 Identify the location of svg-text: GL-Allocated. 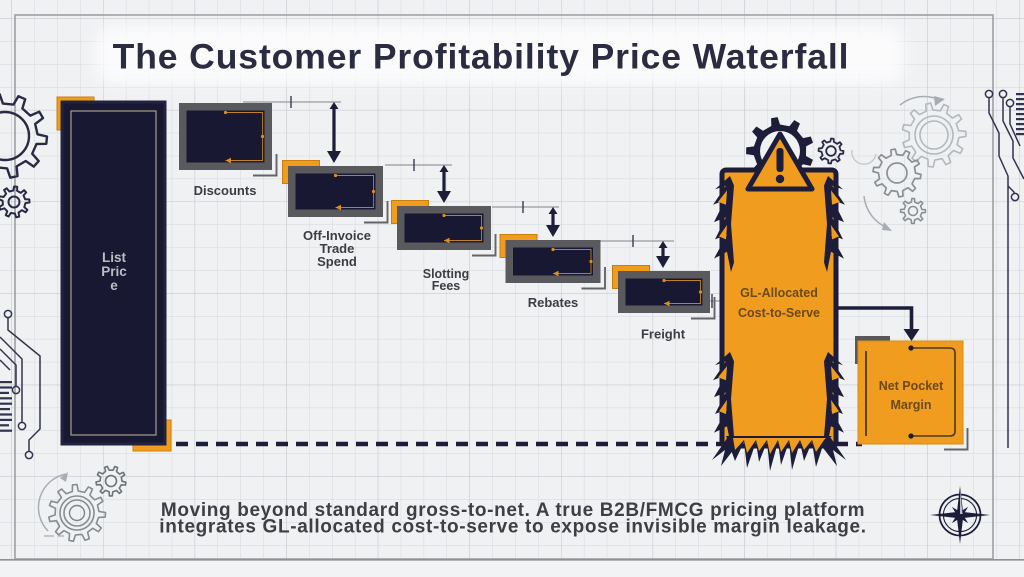
(779, 293).